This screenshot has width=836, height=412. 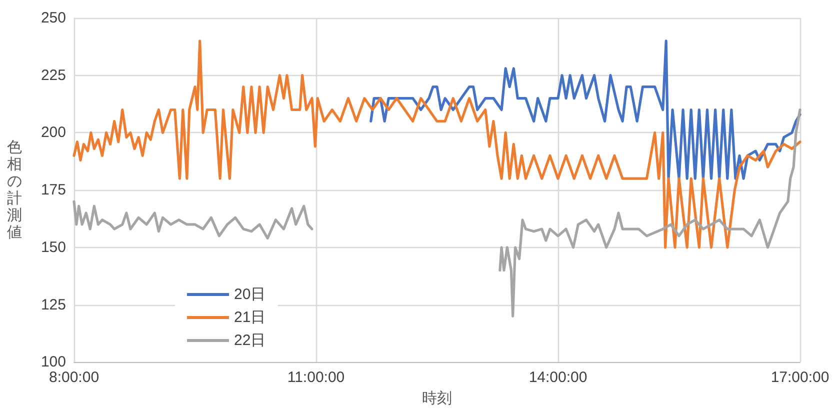 What do you see at coordinates (53, 247) in the screenshot?
I see `y-tick-label: 150` at bounding box center [53, 247].